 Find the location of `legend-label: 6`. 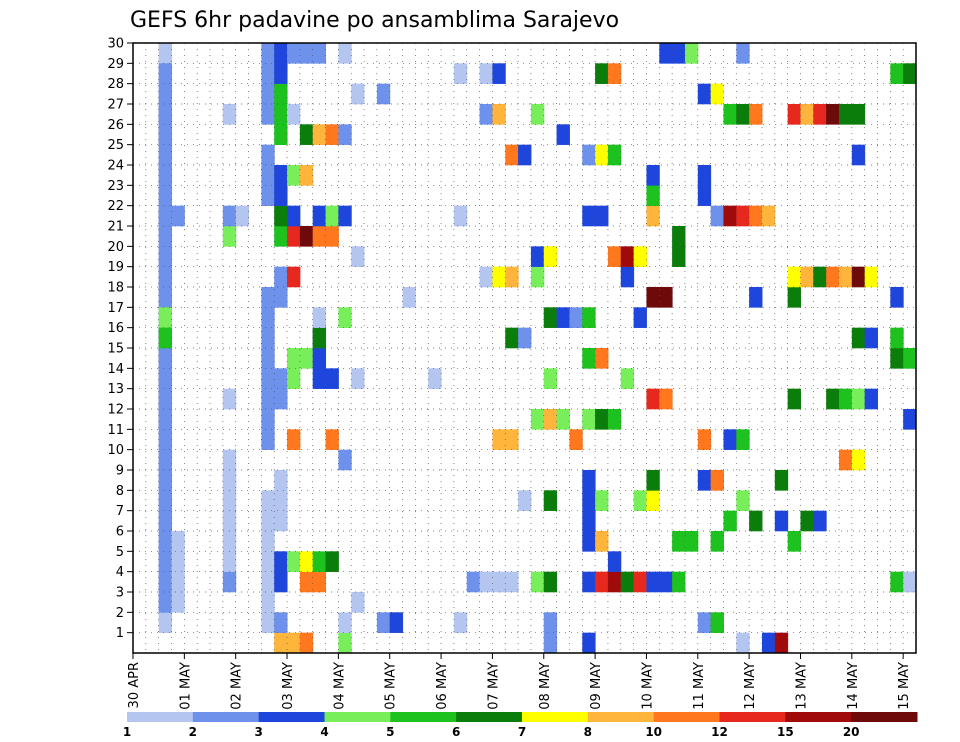

legend-label: 6 is located at coordinates (456, 732).